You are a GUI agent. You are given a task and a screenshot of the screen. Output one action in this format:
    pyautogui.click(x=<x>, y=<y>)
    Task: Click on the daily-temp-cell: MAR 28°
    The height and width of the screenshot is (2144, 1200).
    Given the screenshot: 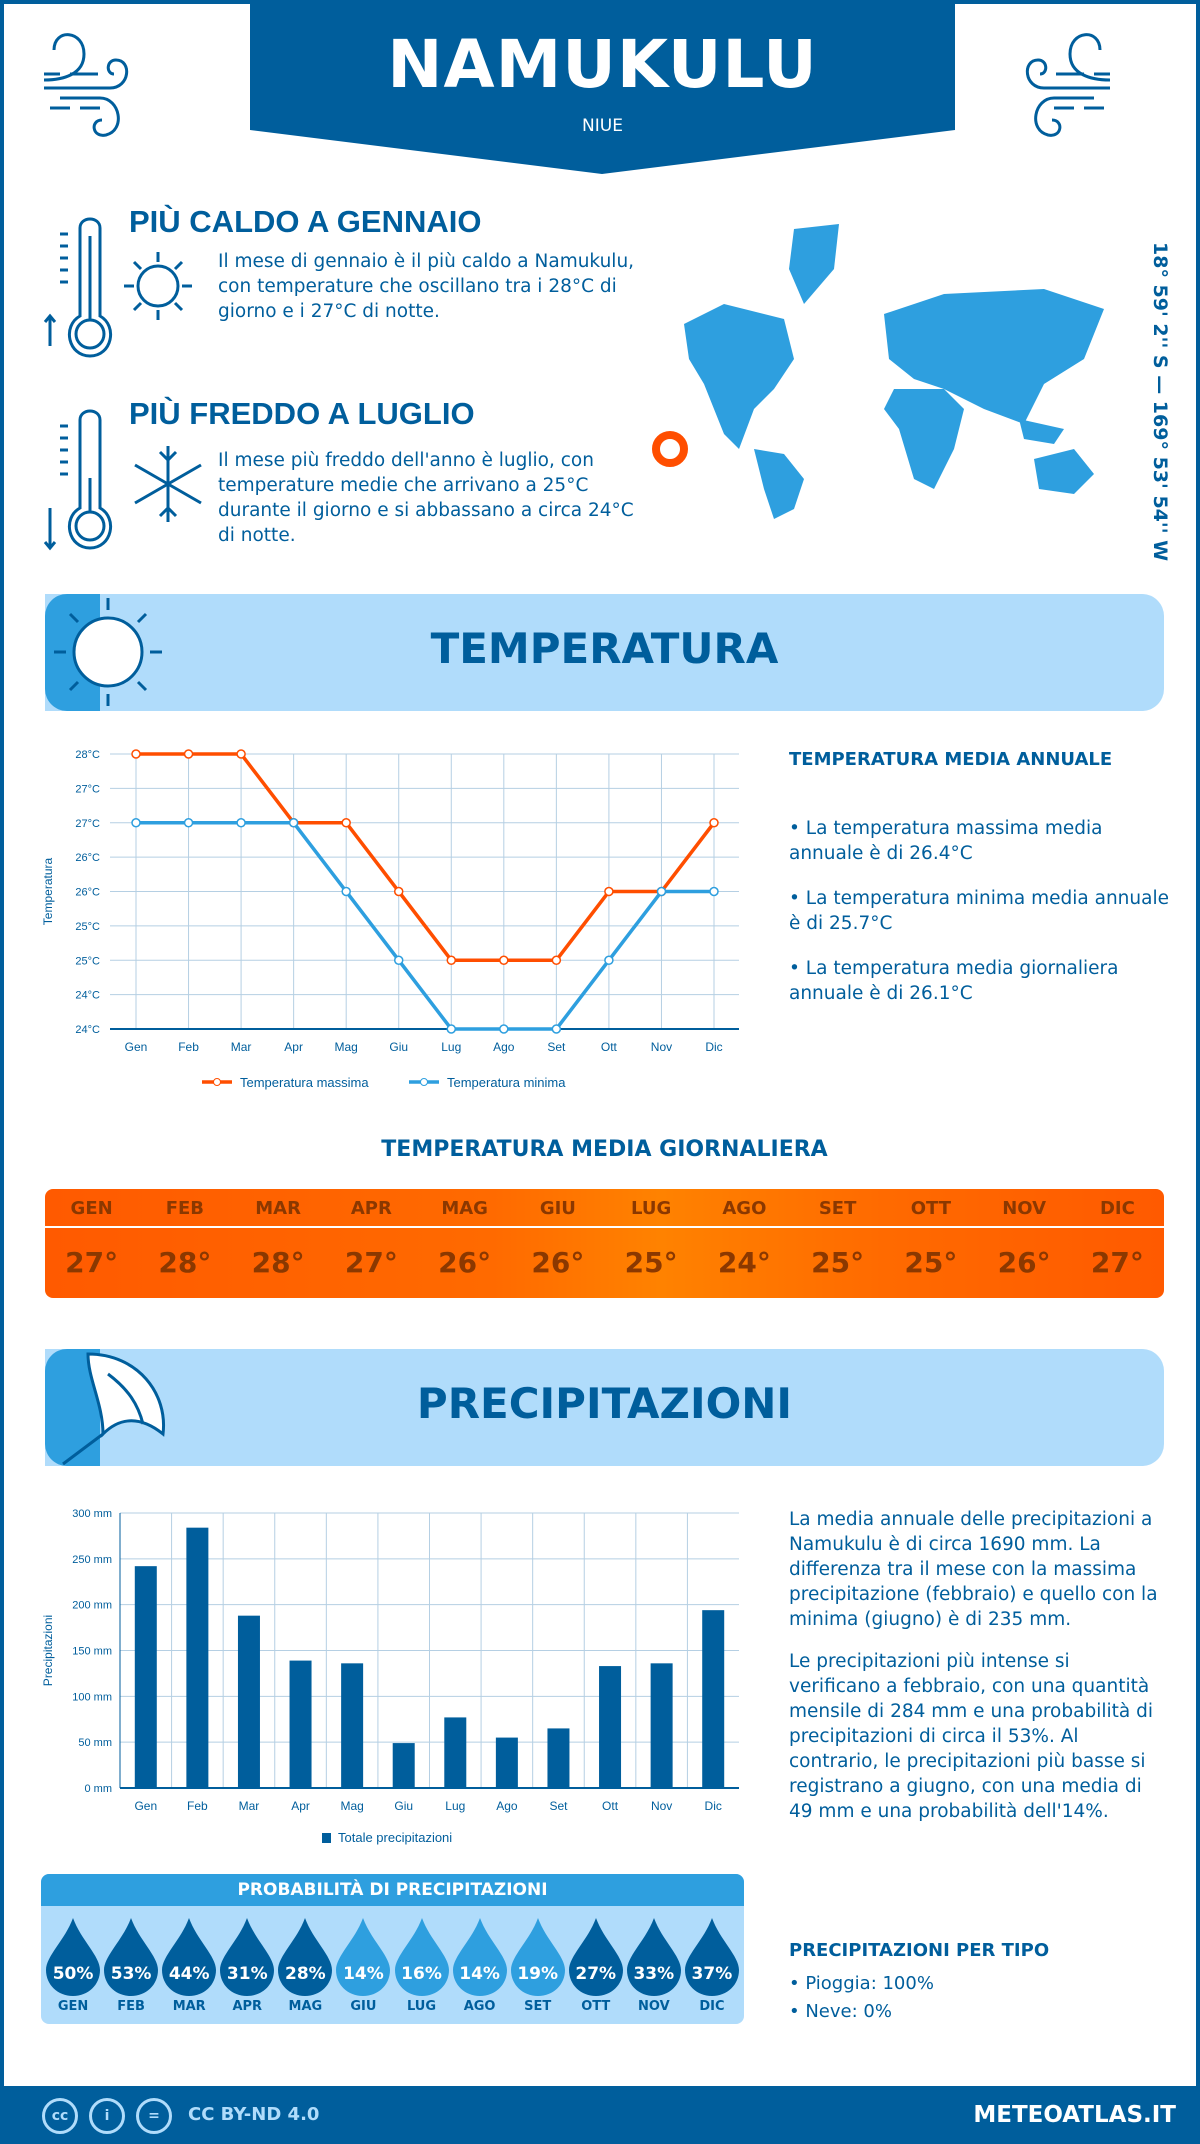 What is the action you would take?
    pyautogui.click(x=278, y=1243)
    